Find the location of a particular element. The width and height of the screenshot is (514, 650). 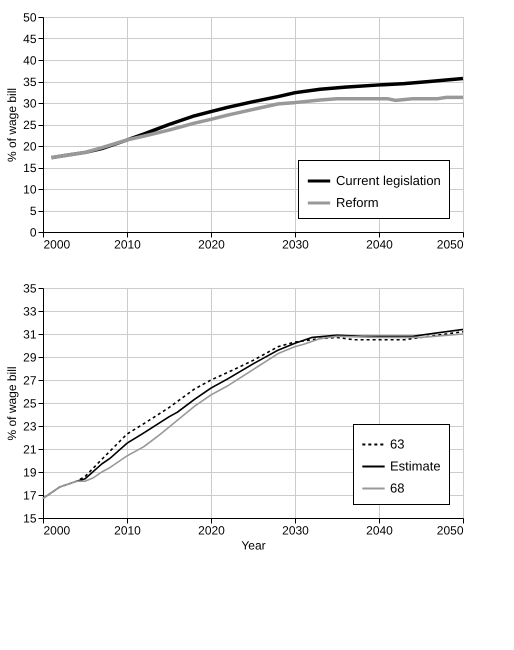

y-tick-label: 23 is located at coordinates (30, 427).